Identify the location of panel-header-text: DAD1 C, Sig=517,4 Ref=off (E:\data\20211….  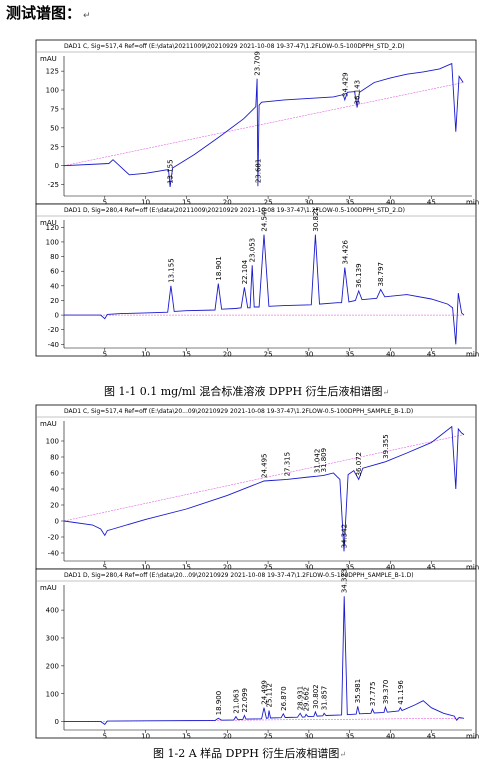
(234, 46).